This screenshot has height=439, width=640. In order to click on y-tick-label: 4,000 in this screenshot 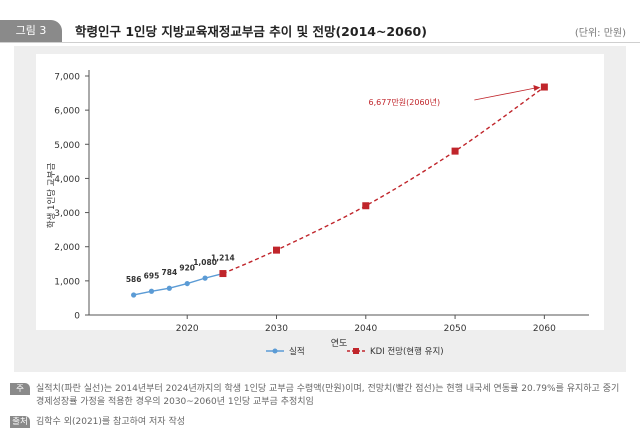, I will do `click(67, 180)`.